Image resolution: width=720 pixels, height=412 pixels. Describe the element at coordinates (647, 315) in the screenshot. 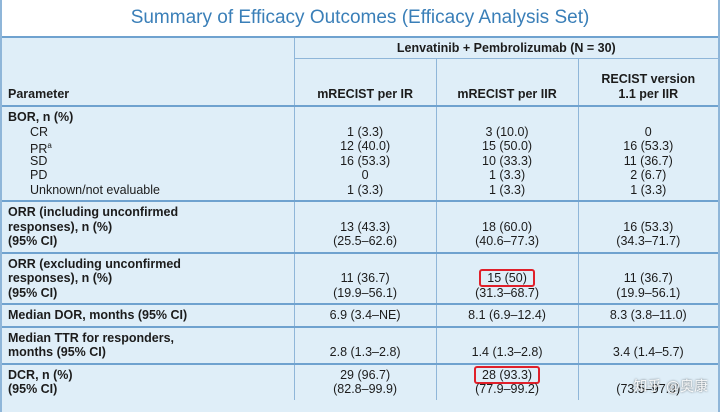

I see `cell-recist-iir: 8.3 (3.8–11.0)` at that location.